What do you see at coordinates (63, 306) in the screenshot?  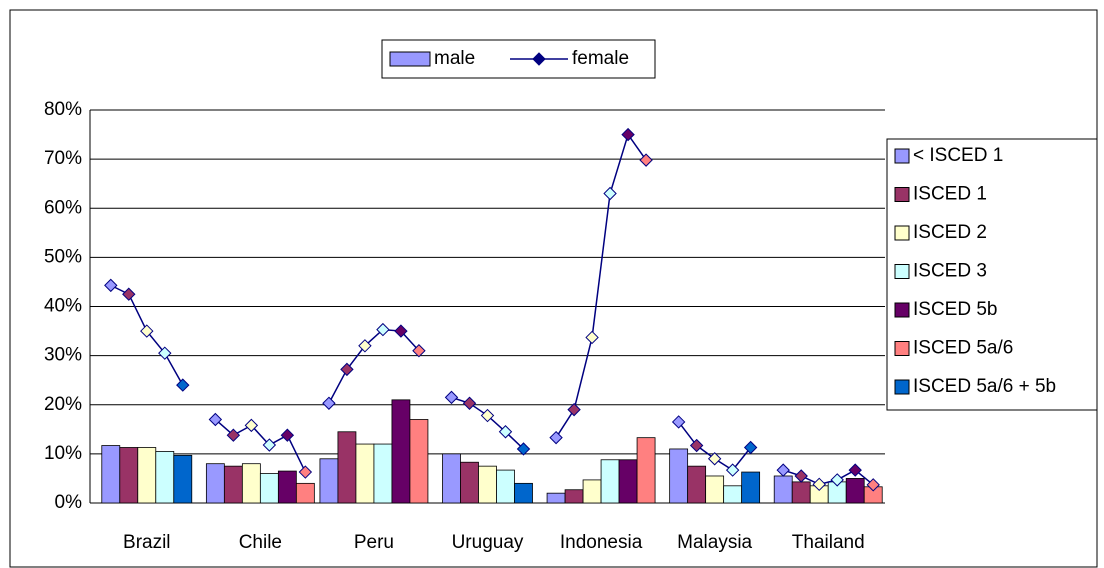 I see `y-tick-label: 40%` at bounding box center [63, 306].